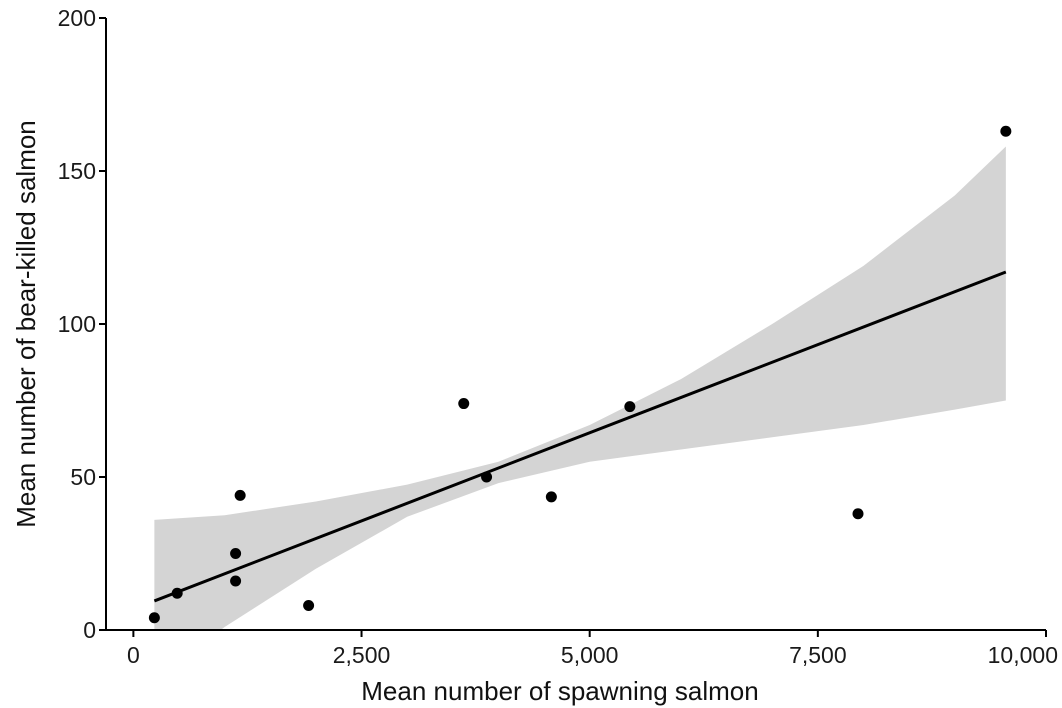 This screenshot has width=1062, height=708. What do you see at coordinates (83, 477) in the screenshot?
I see `y-tick-label: 50` at bounding box center [83, 477].